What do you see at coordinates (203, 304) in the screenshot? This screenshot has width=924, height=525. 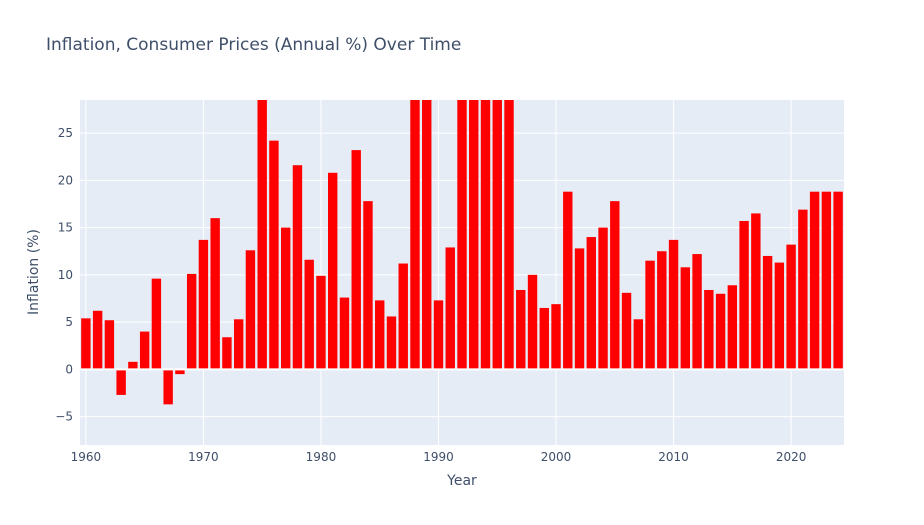 I see `bar-1970` at bounding box center [203, 304].